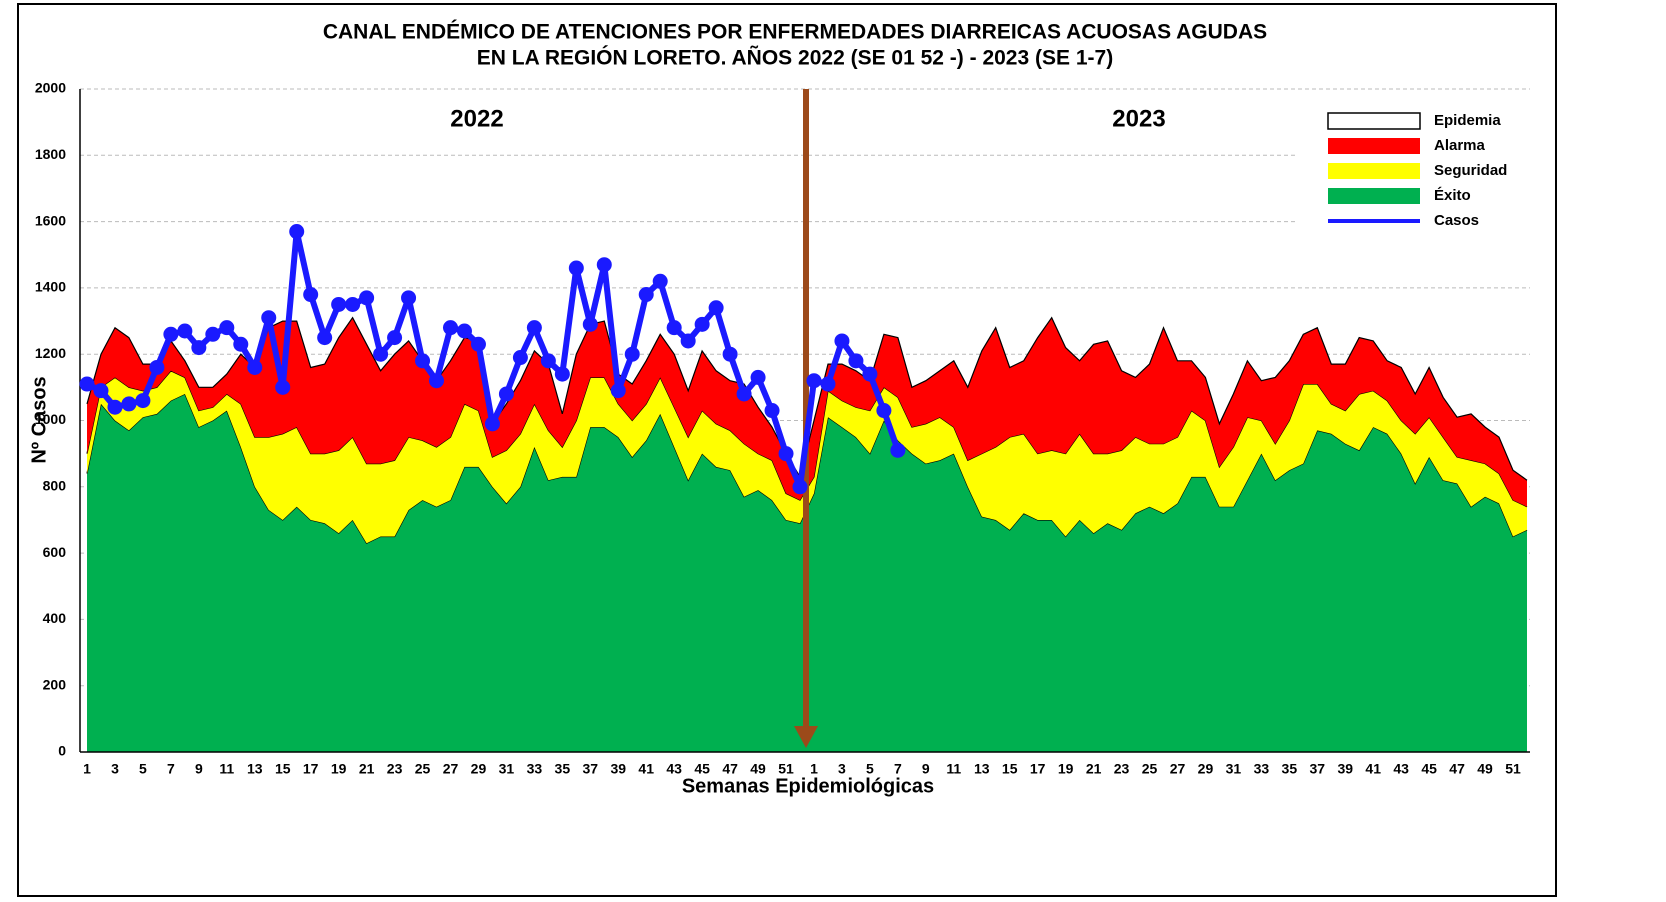  What do you see at coordinates (50, 220) in the screenshot?
I see `y-tick-label: 1600` at bounding box center [50, 220].